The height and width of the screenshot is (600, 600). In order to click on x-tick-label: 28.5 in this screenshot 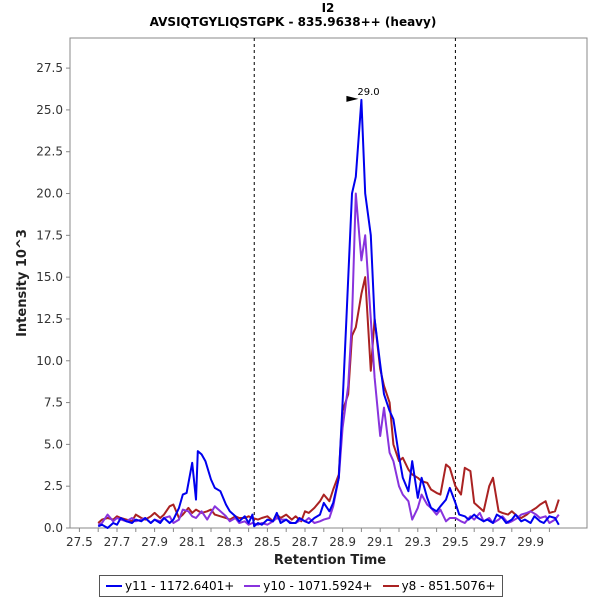, I will do `click(267, 542)`.